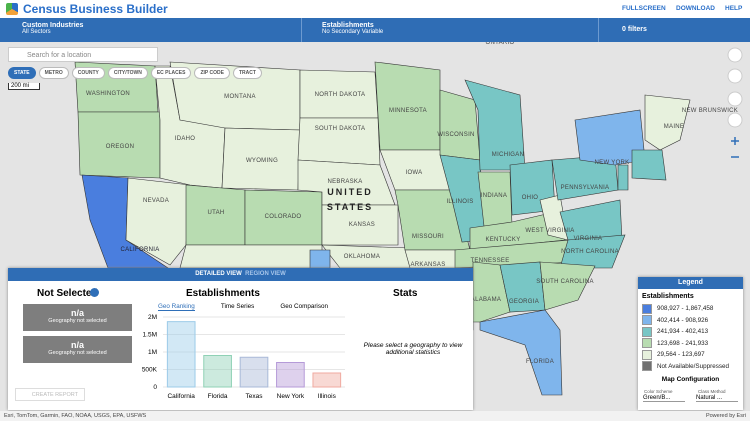 This screenshot has width=750, height=421. Describe the element at coordinates (36, 32) in the screenshot. I see `value: All Sectors` at that location.